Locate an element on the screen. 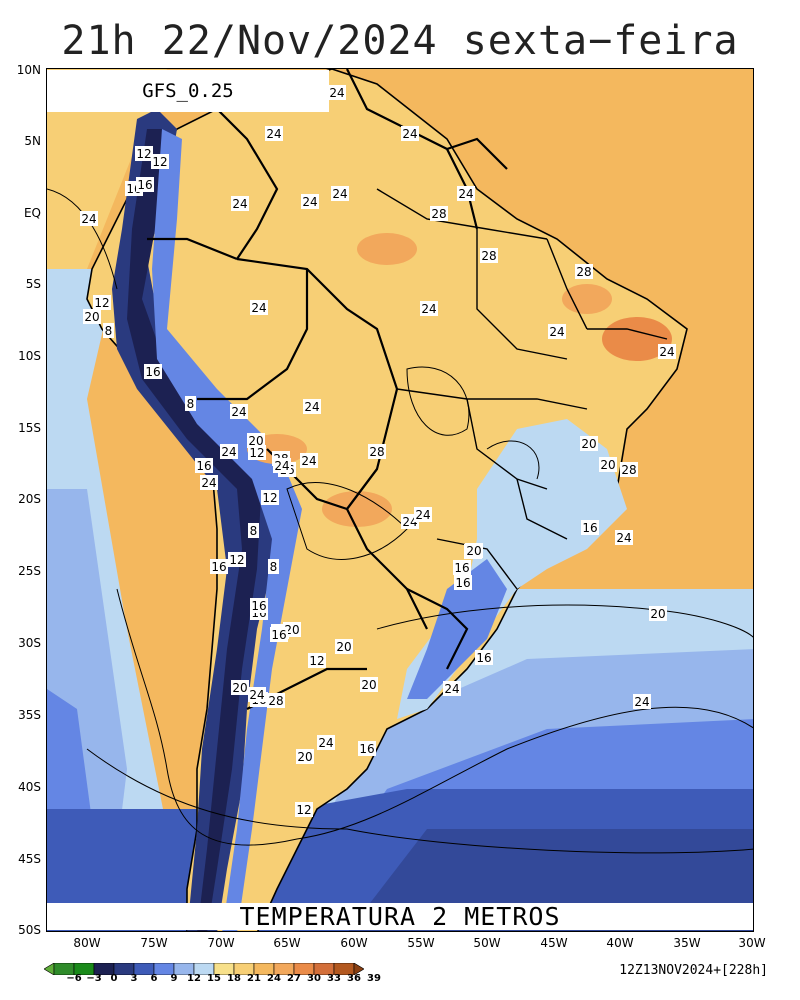 Image resolution: width=800 pixels, height=1000 pixels. northeast-warm-spot is located at coordinates (587, 299).